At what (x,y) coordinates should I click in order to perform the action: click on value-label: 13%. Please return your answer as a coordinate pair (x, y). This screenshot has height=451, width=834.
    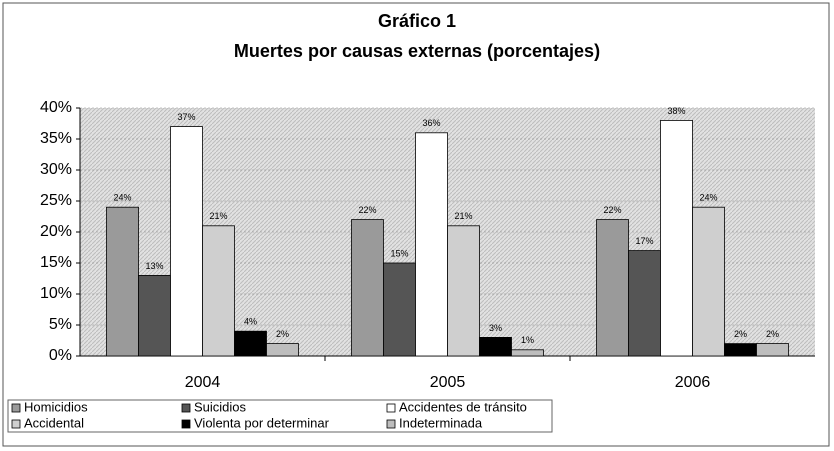
    Looking at the image, I should click on (154, 266).